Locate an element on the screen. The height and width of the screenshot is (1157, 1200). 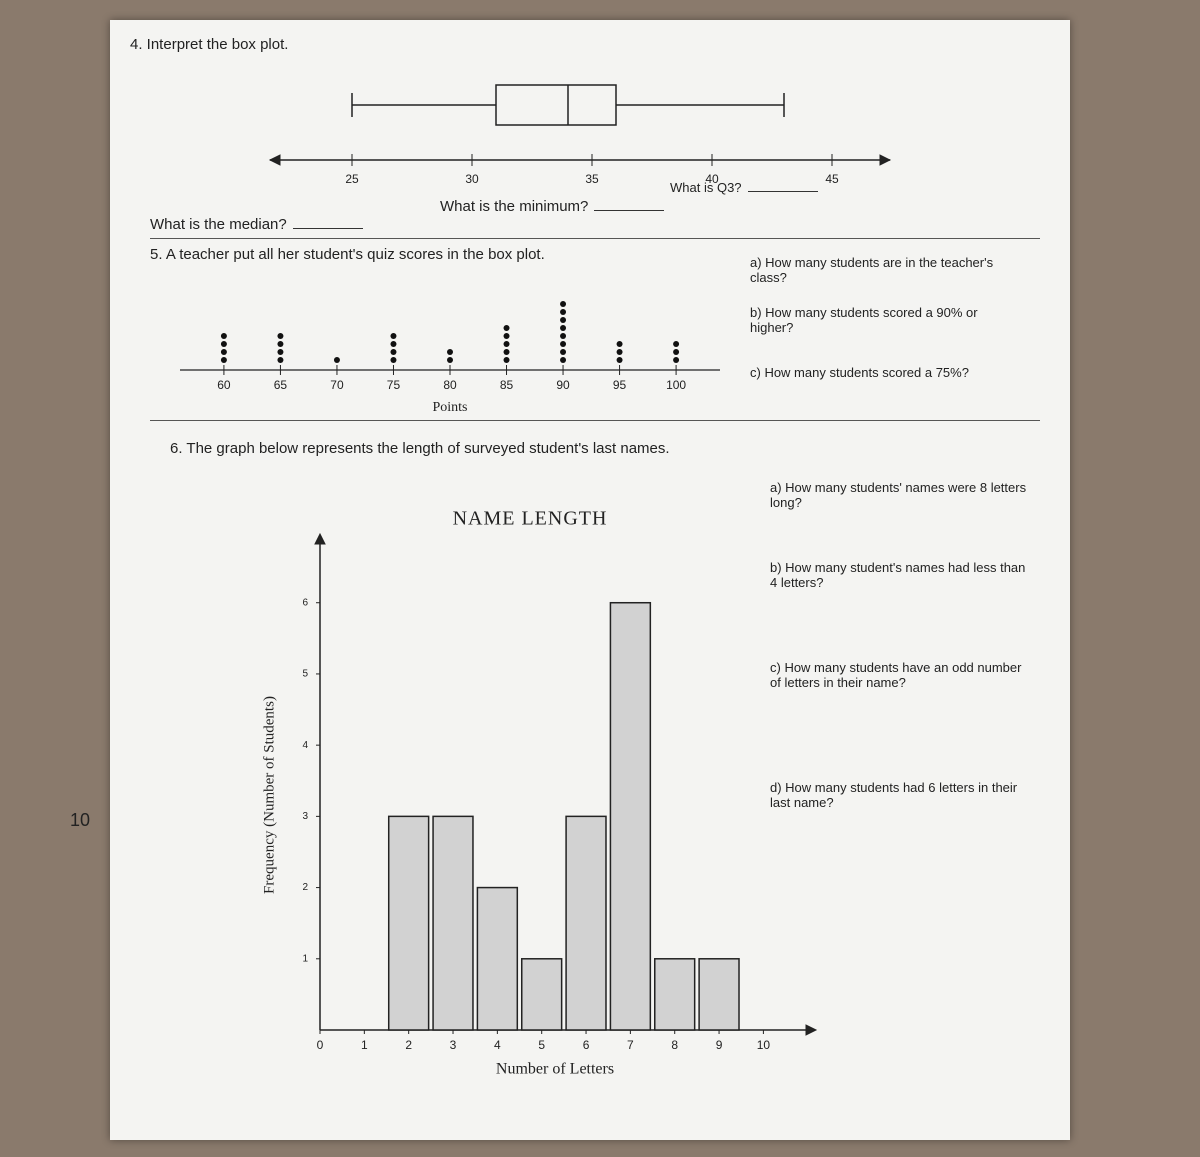
q5-question: c) How many students scored a 75%? is located at coordinates (859, 372).